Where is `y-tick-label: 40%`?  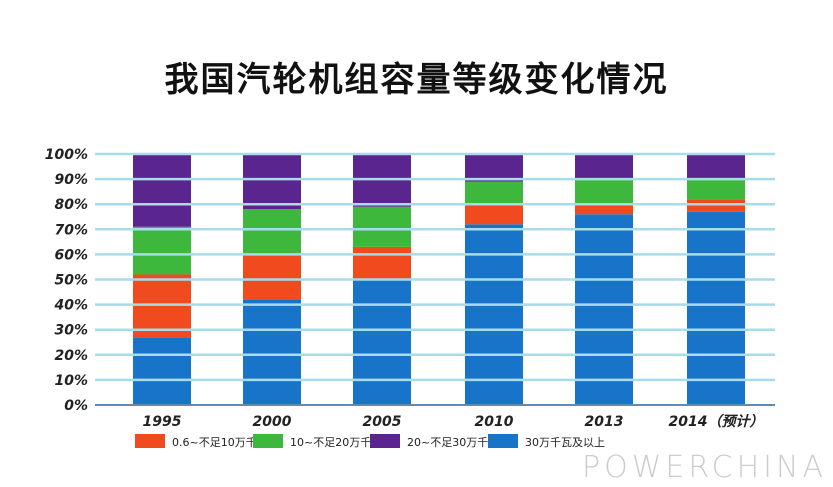 y-tick-label: 40% is located at coordinates (70, 306).